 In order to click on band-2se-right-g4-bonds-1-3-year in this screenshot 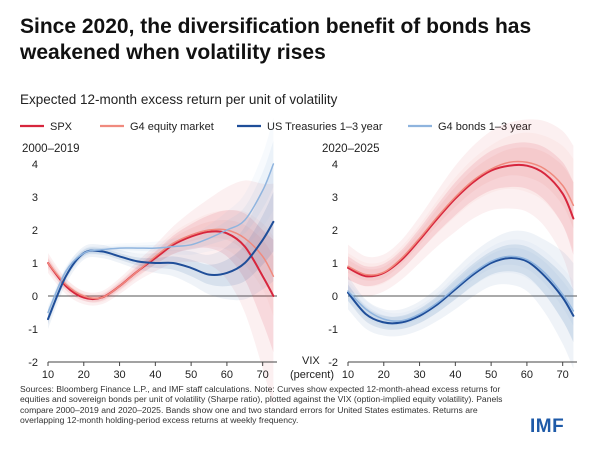, I will do `click(461, 290)`.